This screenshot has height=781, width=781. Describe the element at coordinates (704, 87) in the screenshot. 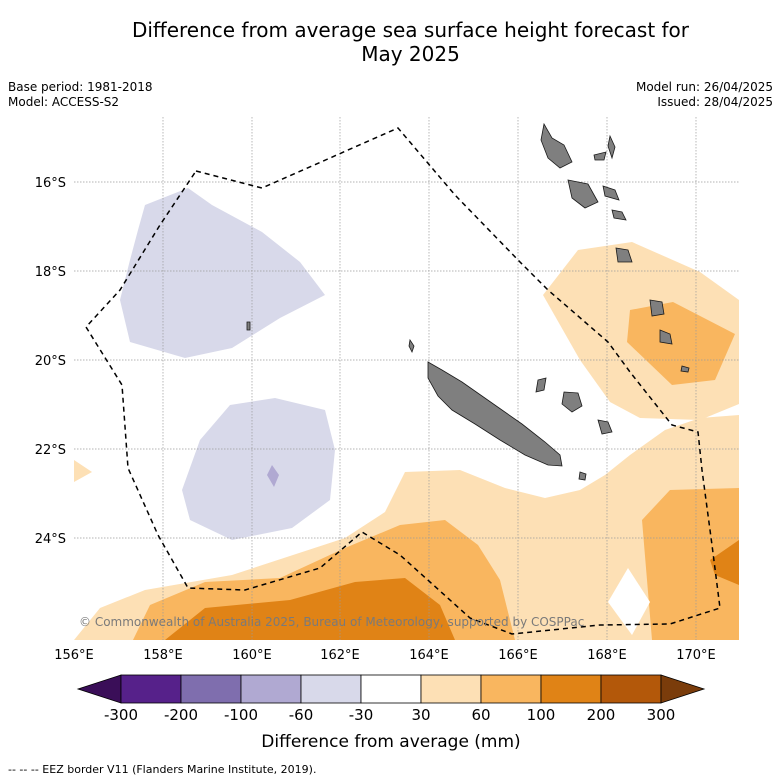

I see `model-run-text: Model run: 26/04/2025` at that location.